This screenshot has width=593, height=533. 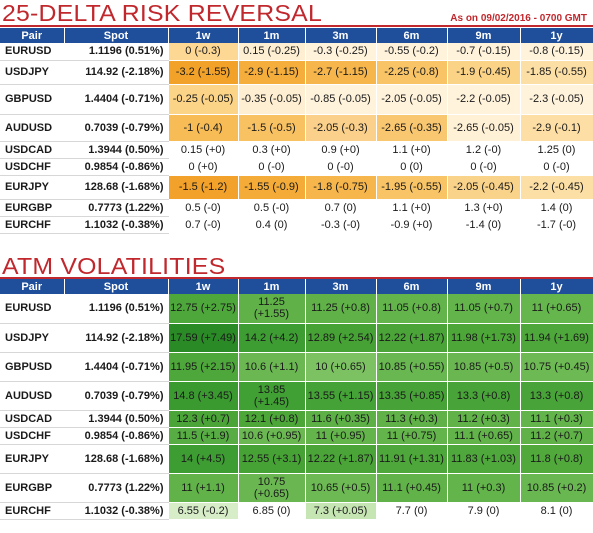 What do you see at coordinates (271, 510) in the screenshot?
I see `value-text: 6.85 (0)` at bounding box center [271, 510].